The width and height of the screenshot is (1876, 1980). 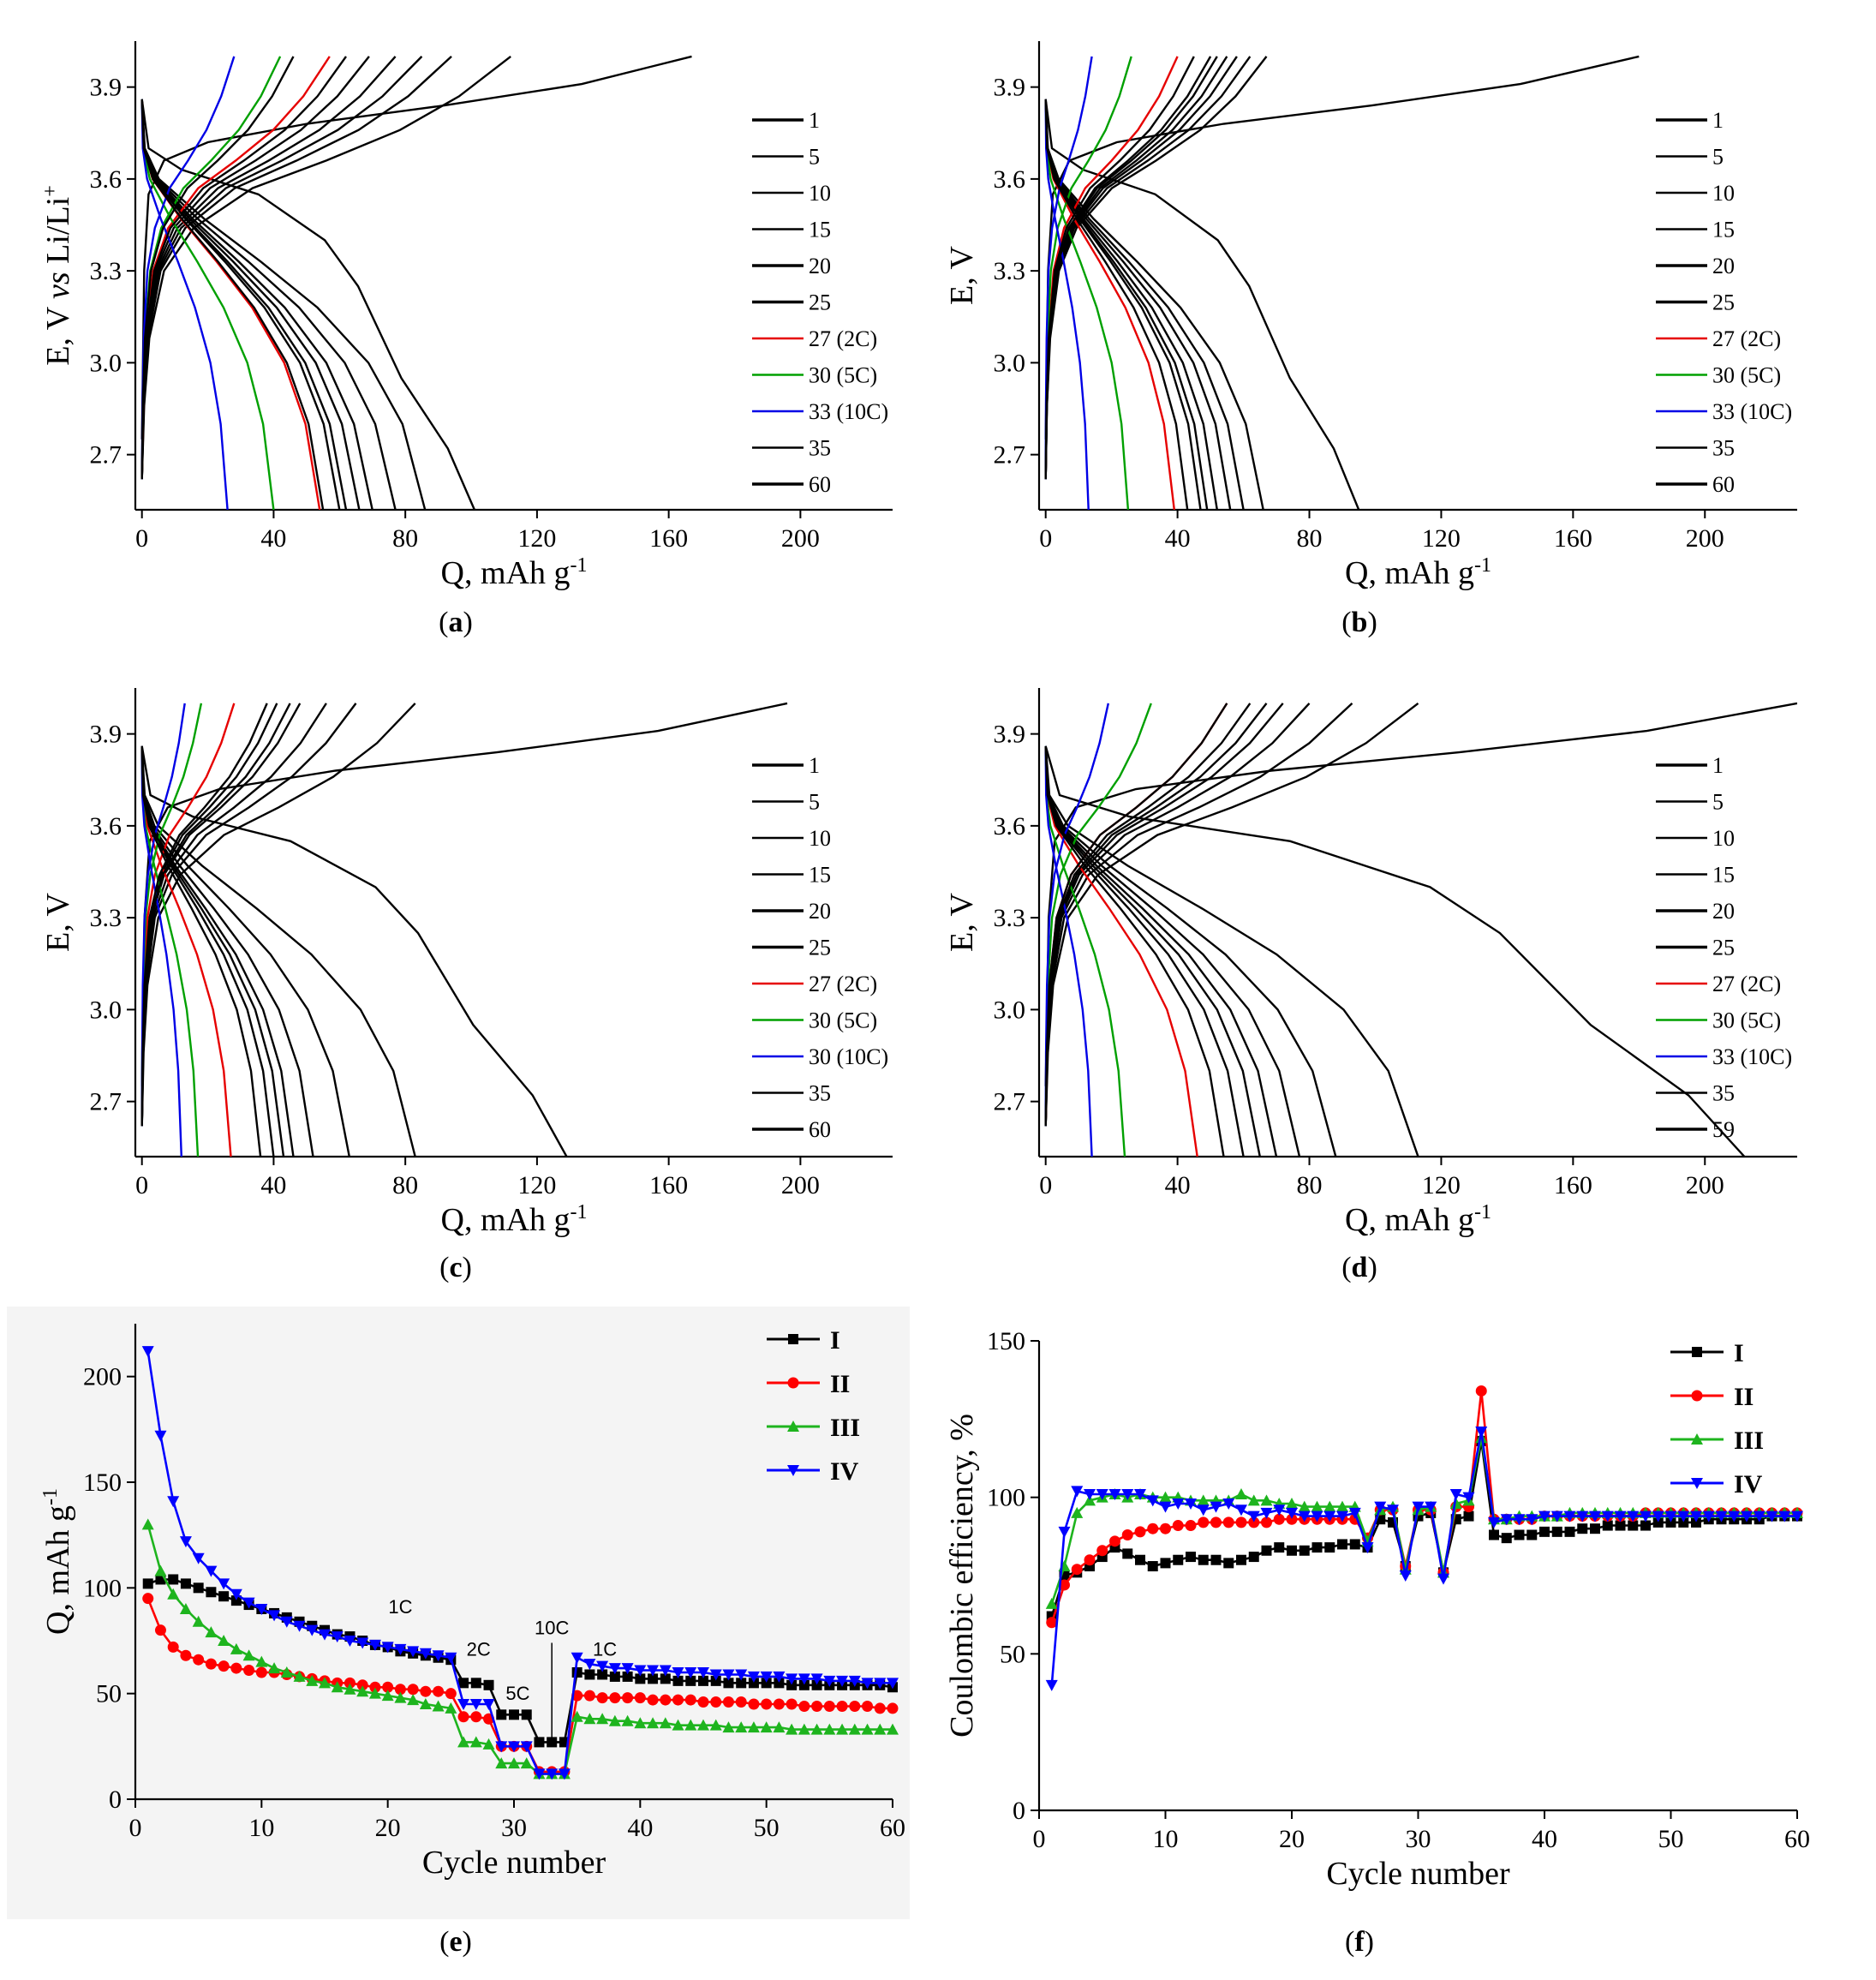 What do you see at coordinates (1749, 1484) in the screenshot?
I see `legend-label: IV` at bounding box center [1749, 1484].